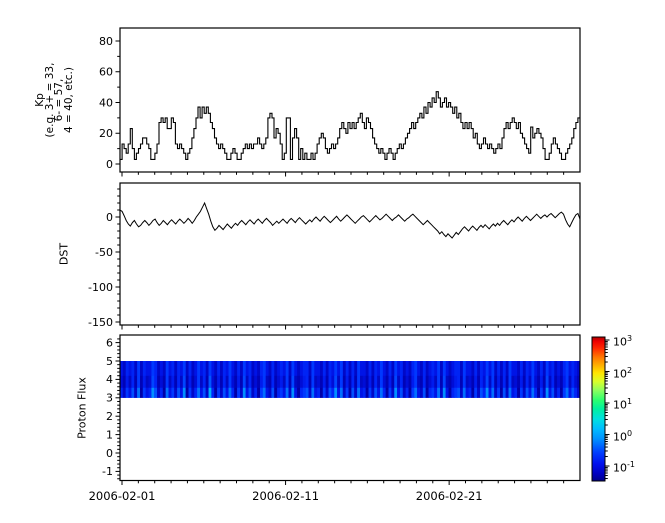  What do you see at coordinates (449, 496) in the screenshot?
I see `x-tick-label-feb21: 2006-02-21` at bounding box center [449, 496].